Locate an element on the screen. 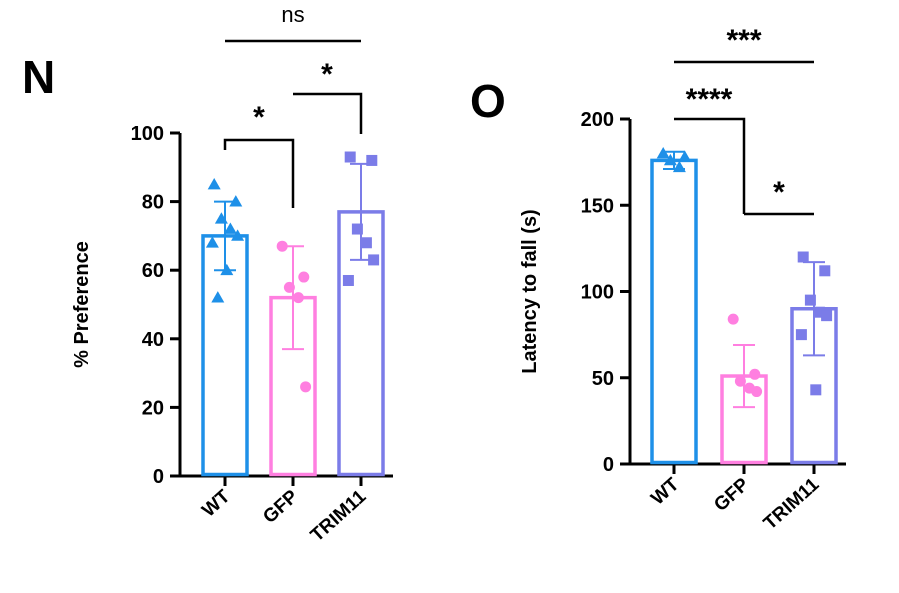 This screenshot has width=899, height=593. y-tick-label: 50 is located at coordinates (603, 379).